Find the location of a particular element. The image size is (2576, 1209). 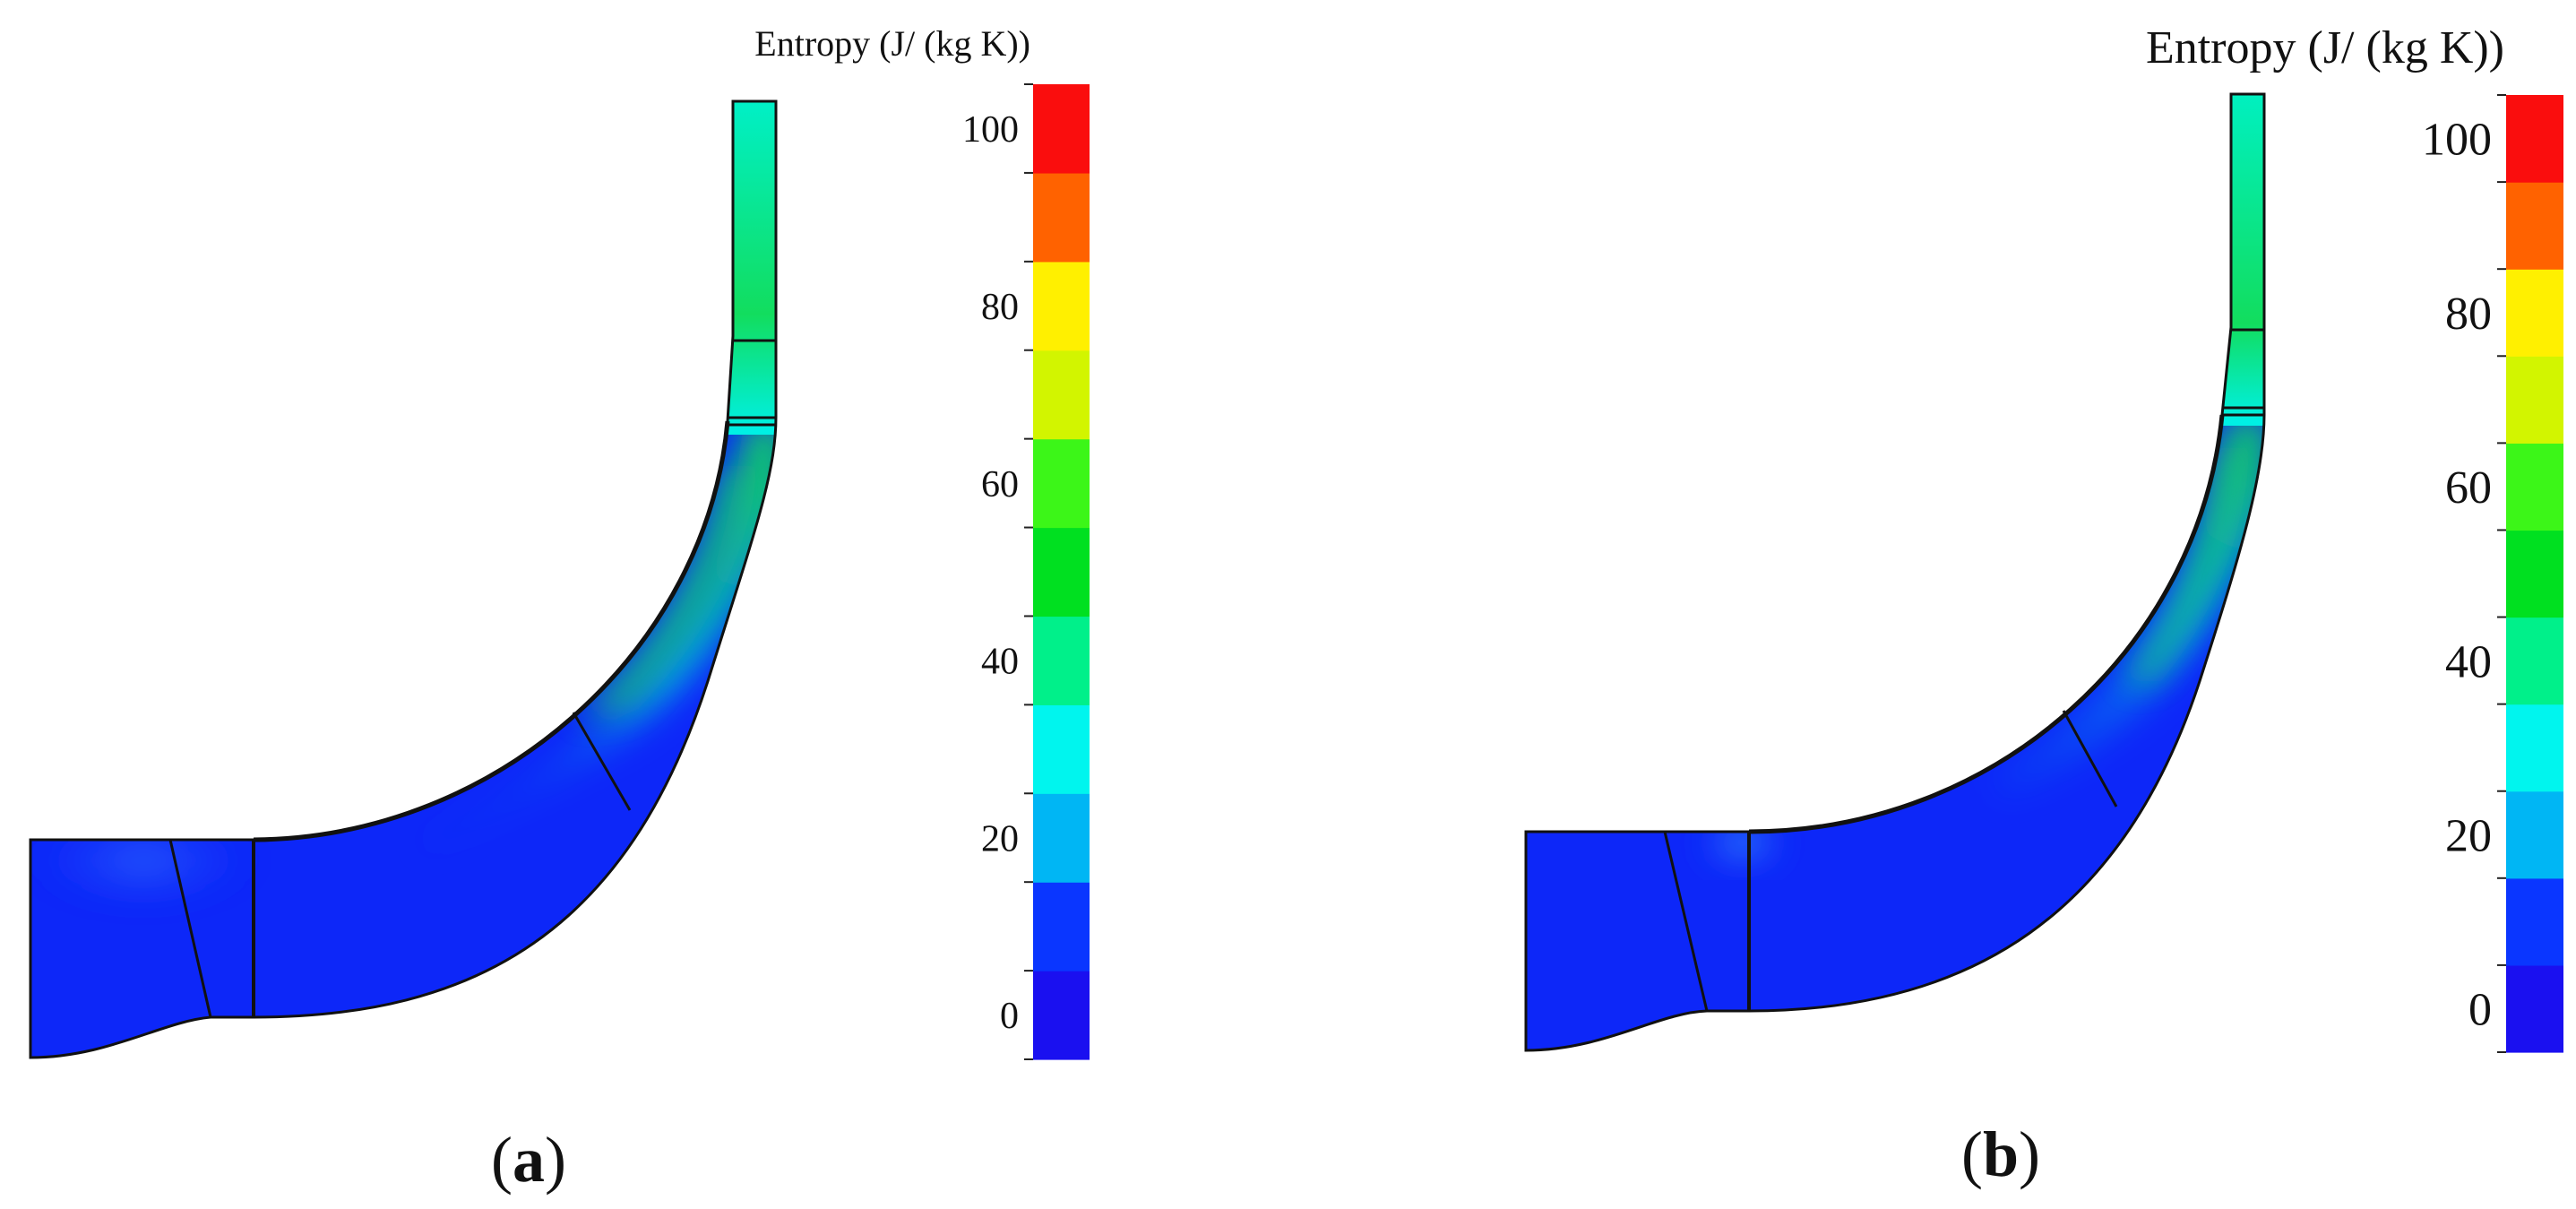

caption-letter: a is located at coordinates (529, 1160).